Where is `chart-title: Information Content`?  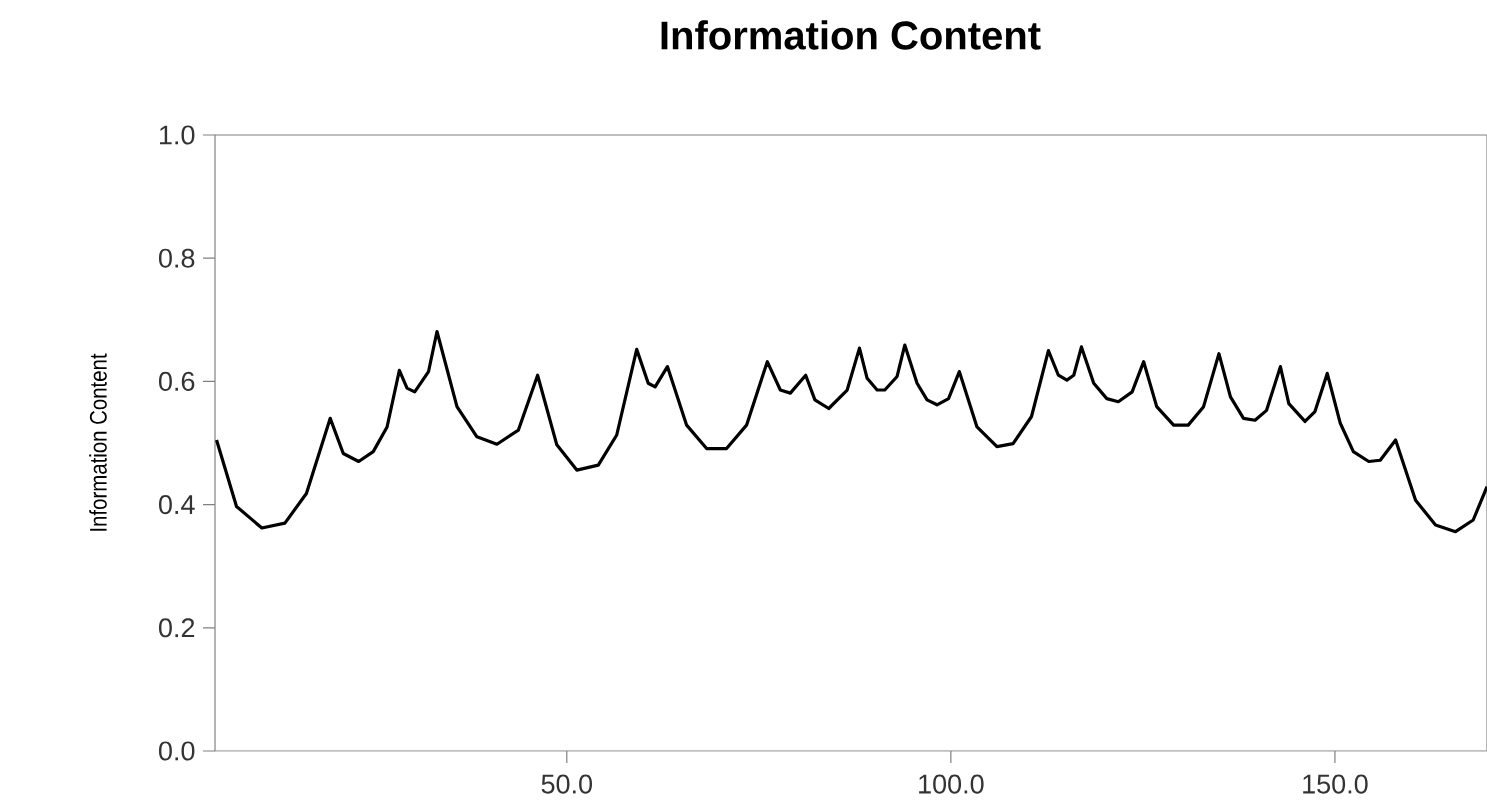 chart-title: Information Content is located at coordinates (851, 35).